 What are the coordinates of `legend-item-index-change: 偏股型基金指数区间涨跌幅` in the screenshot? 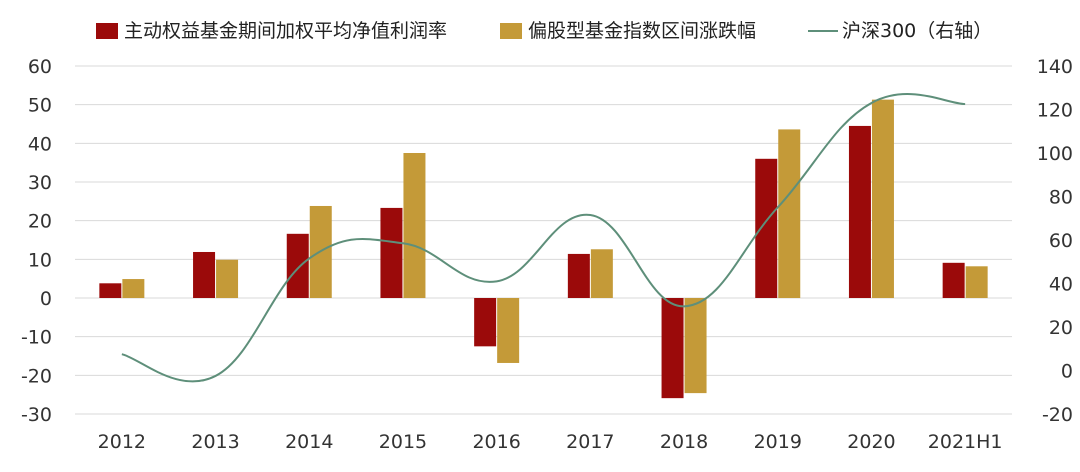 It's located at (628, 31).